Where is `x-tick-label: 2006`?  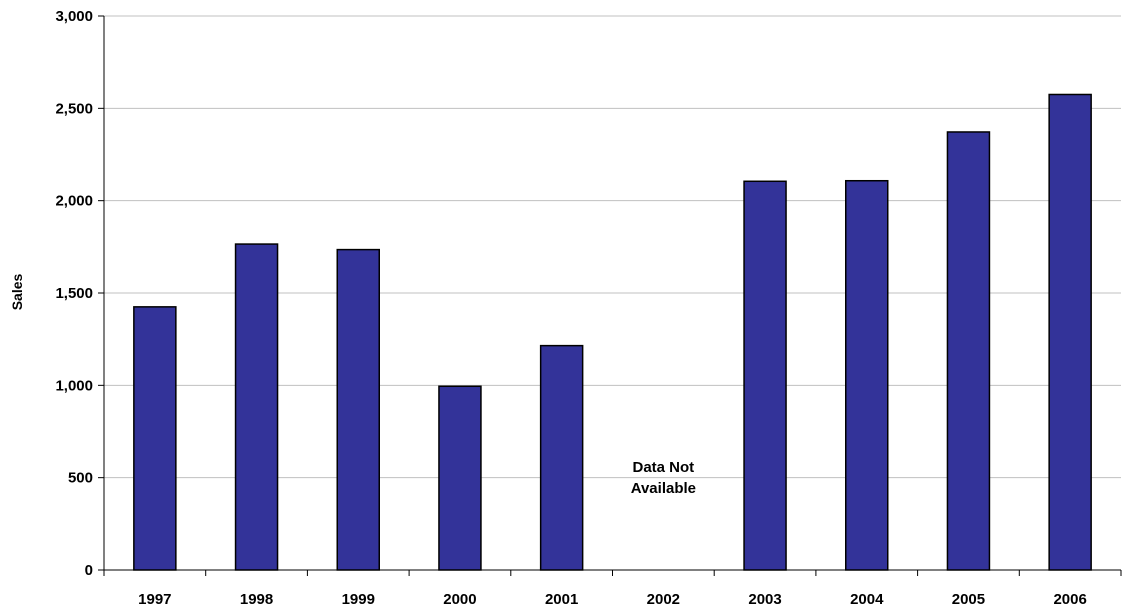 x-tick-label: 2006 is located at coordinates (1069, 599).